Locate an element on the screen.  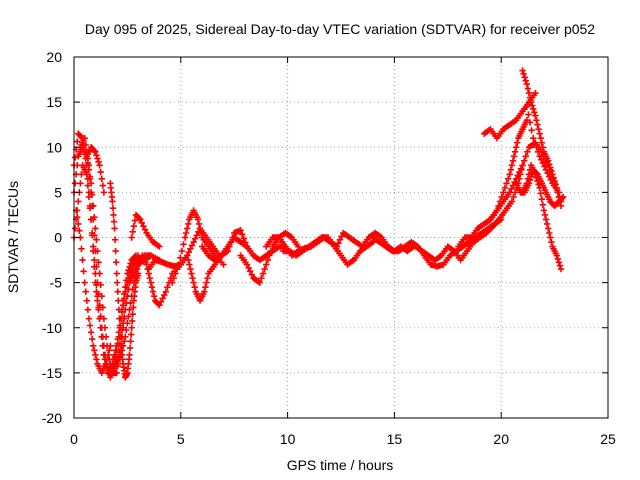
x-tick-label: 15 is located at coordinates (395, 439).